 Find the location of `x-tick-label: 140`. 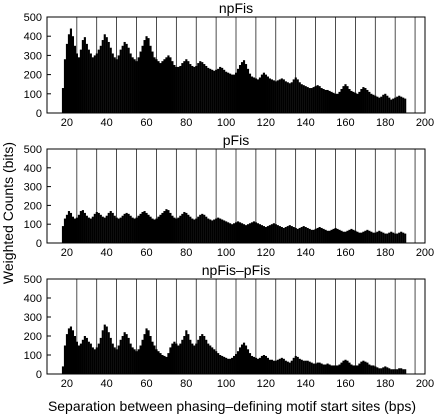

x-tick-label: 140 is located at coordinates (305, 253).